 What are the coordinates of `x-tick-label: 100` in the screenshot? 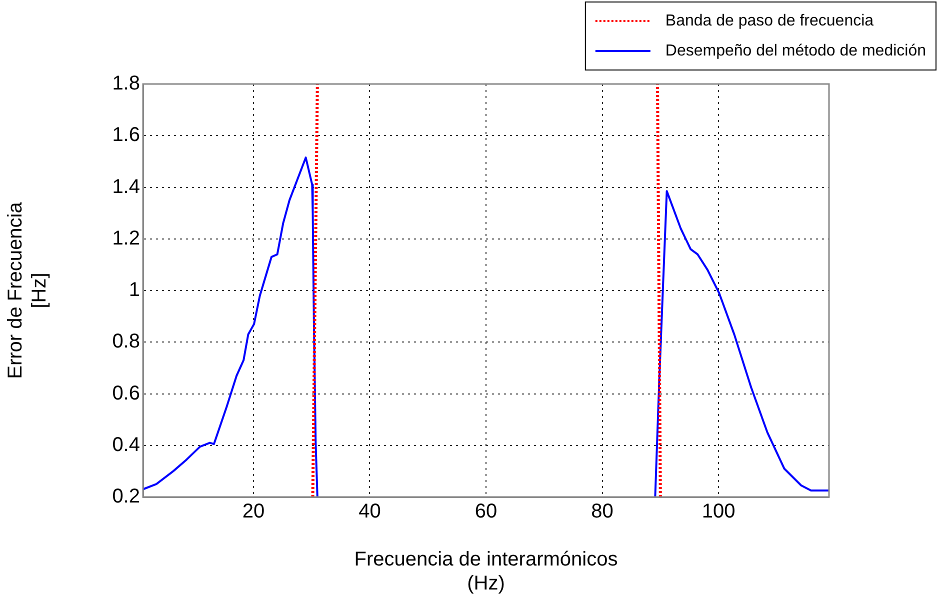 It's located at (719, 511).